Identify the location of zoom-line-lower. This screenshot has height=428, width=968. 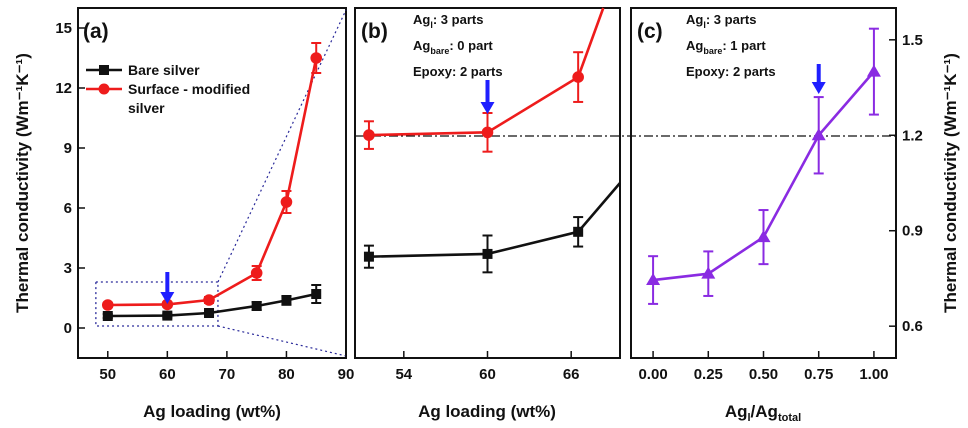
(282, 341).